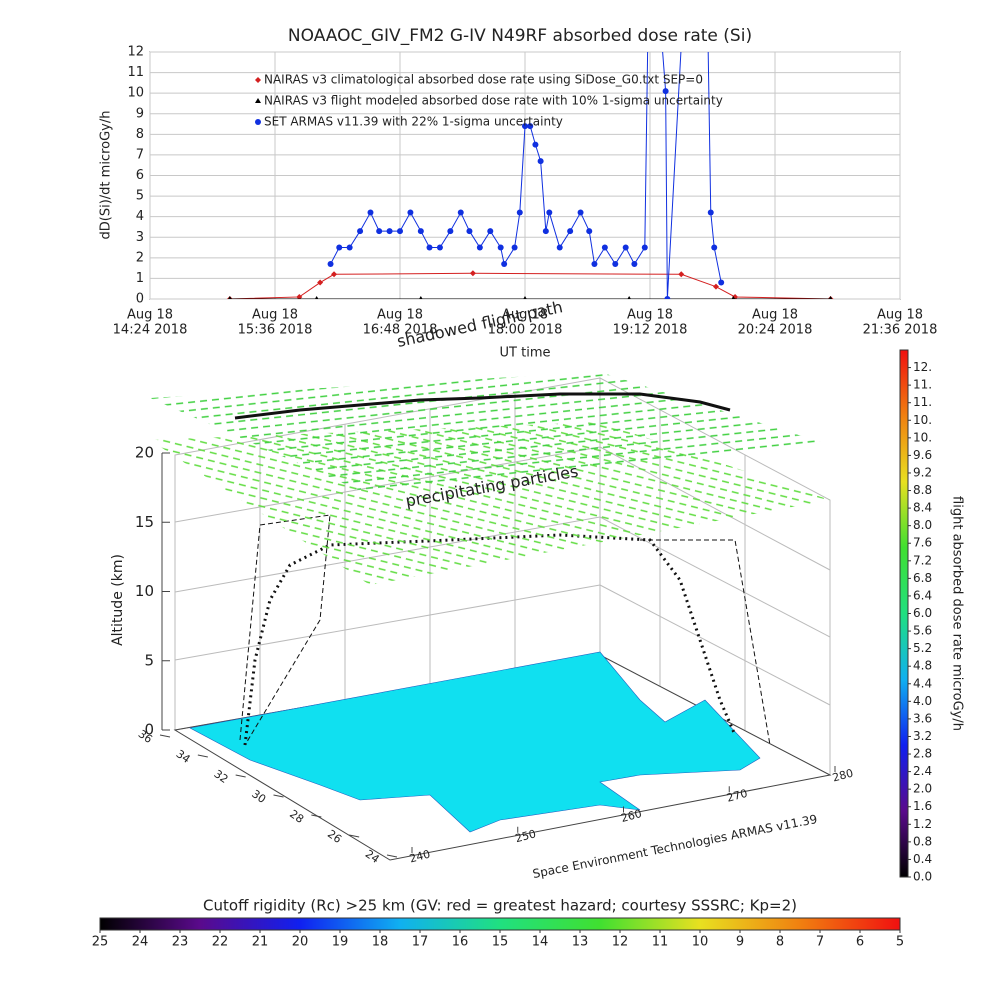 The width and height of the screenshot is (1000, 1000). I want to click on shadow-path, so click(482, 406).